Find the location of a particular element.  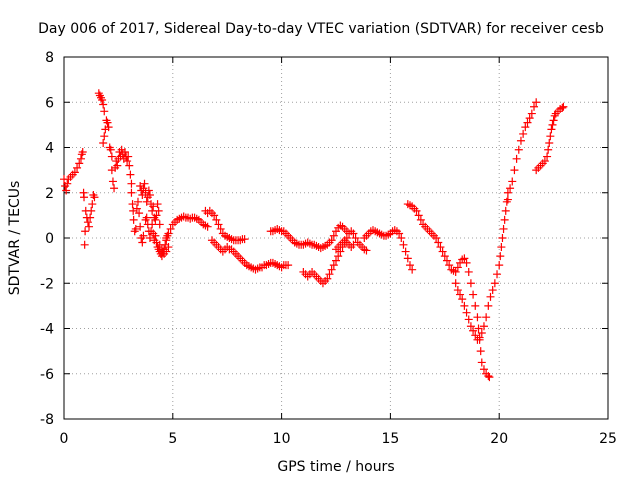

x-tick-label: 15 is located at coordinates (390, 439).